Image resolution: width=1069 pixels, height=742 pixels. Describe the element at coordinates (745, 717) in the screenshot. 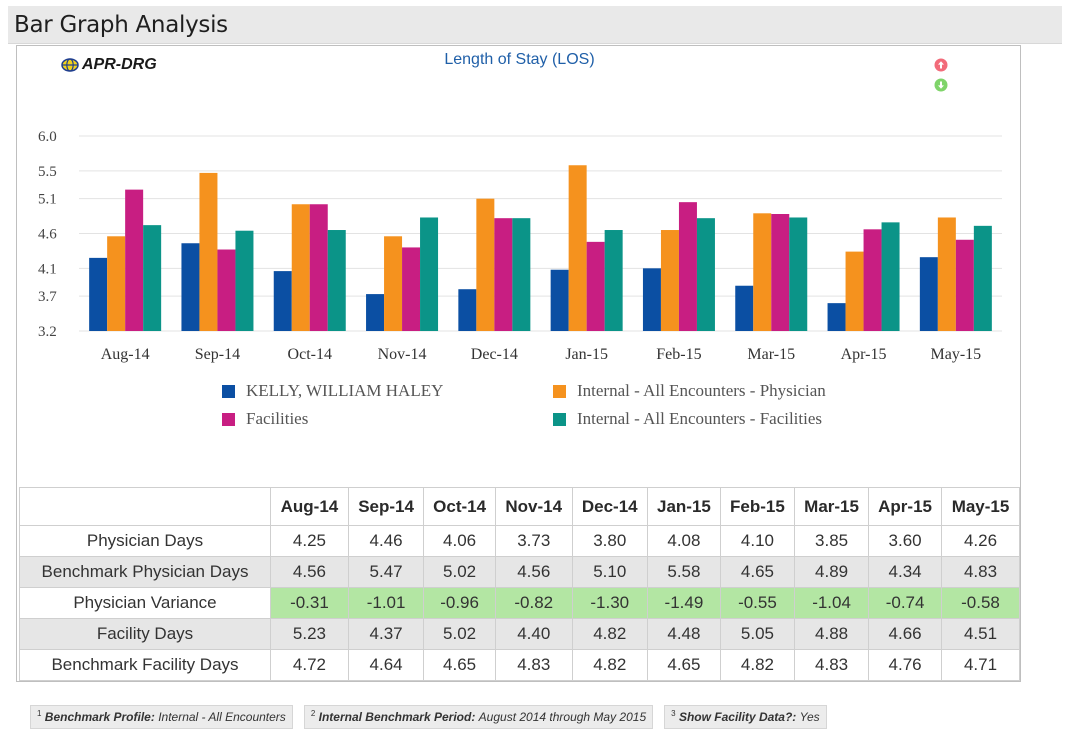

I see `footnote: 3 Show Facility Data?: Yes` at that location.